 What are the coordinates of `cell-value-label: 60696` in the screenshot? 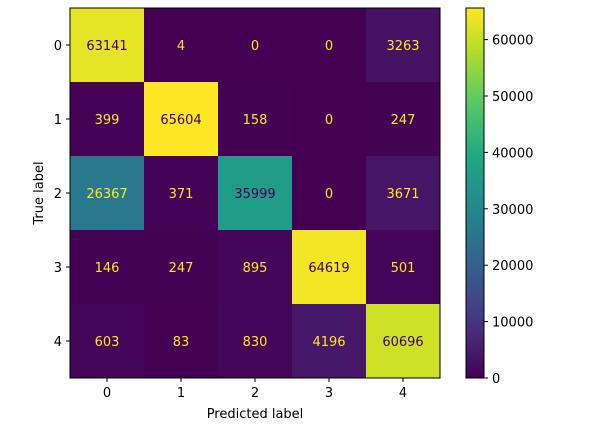 It's located at (402, 342).